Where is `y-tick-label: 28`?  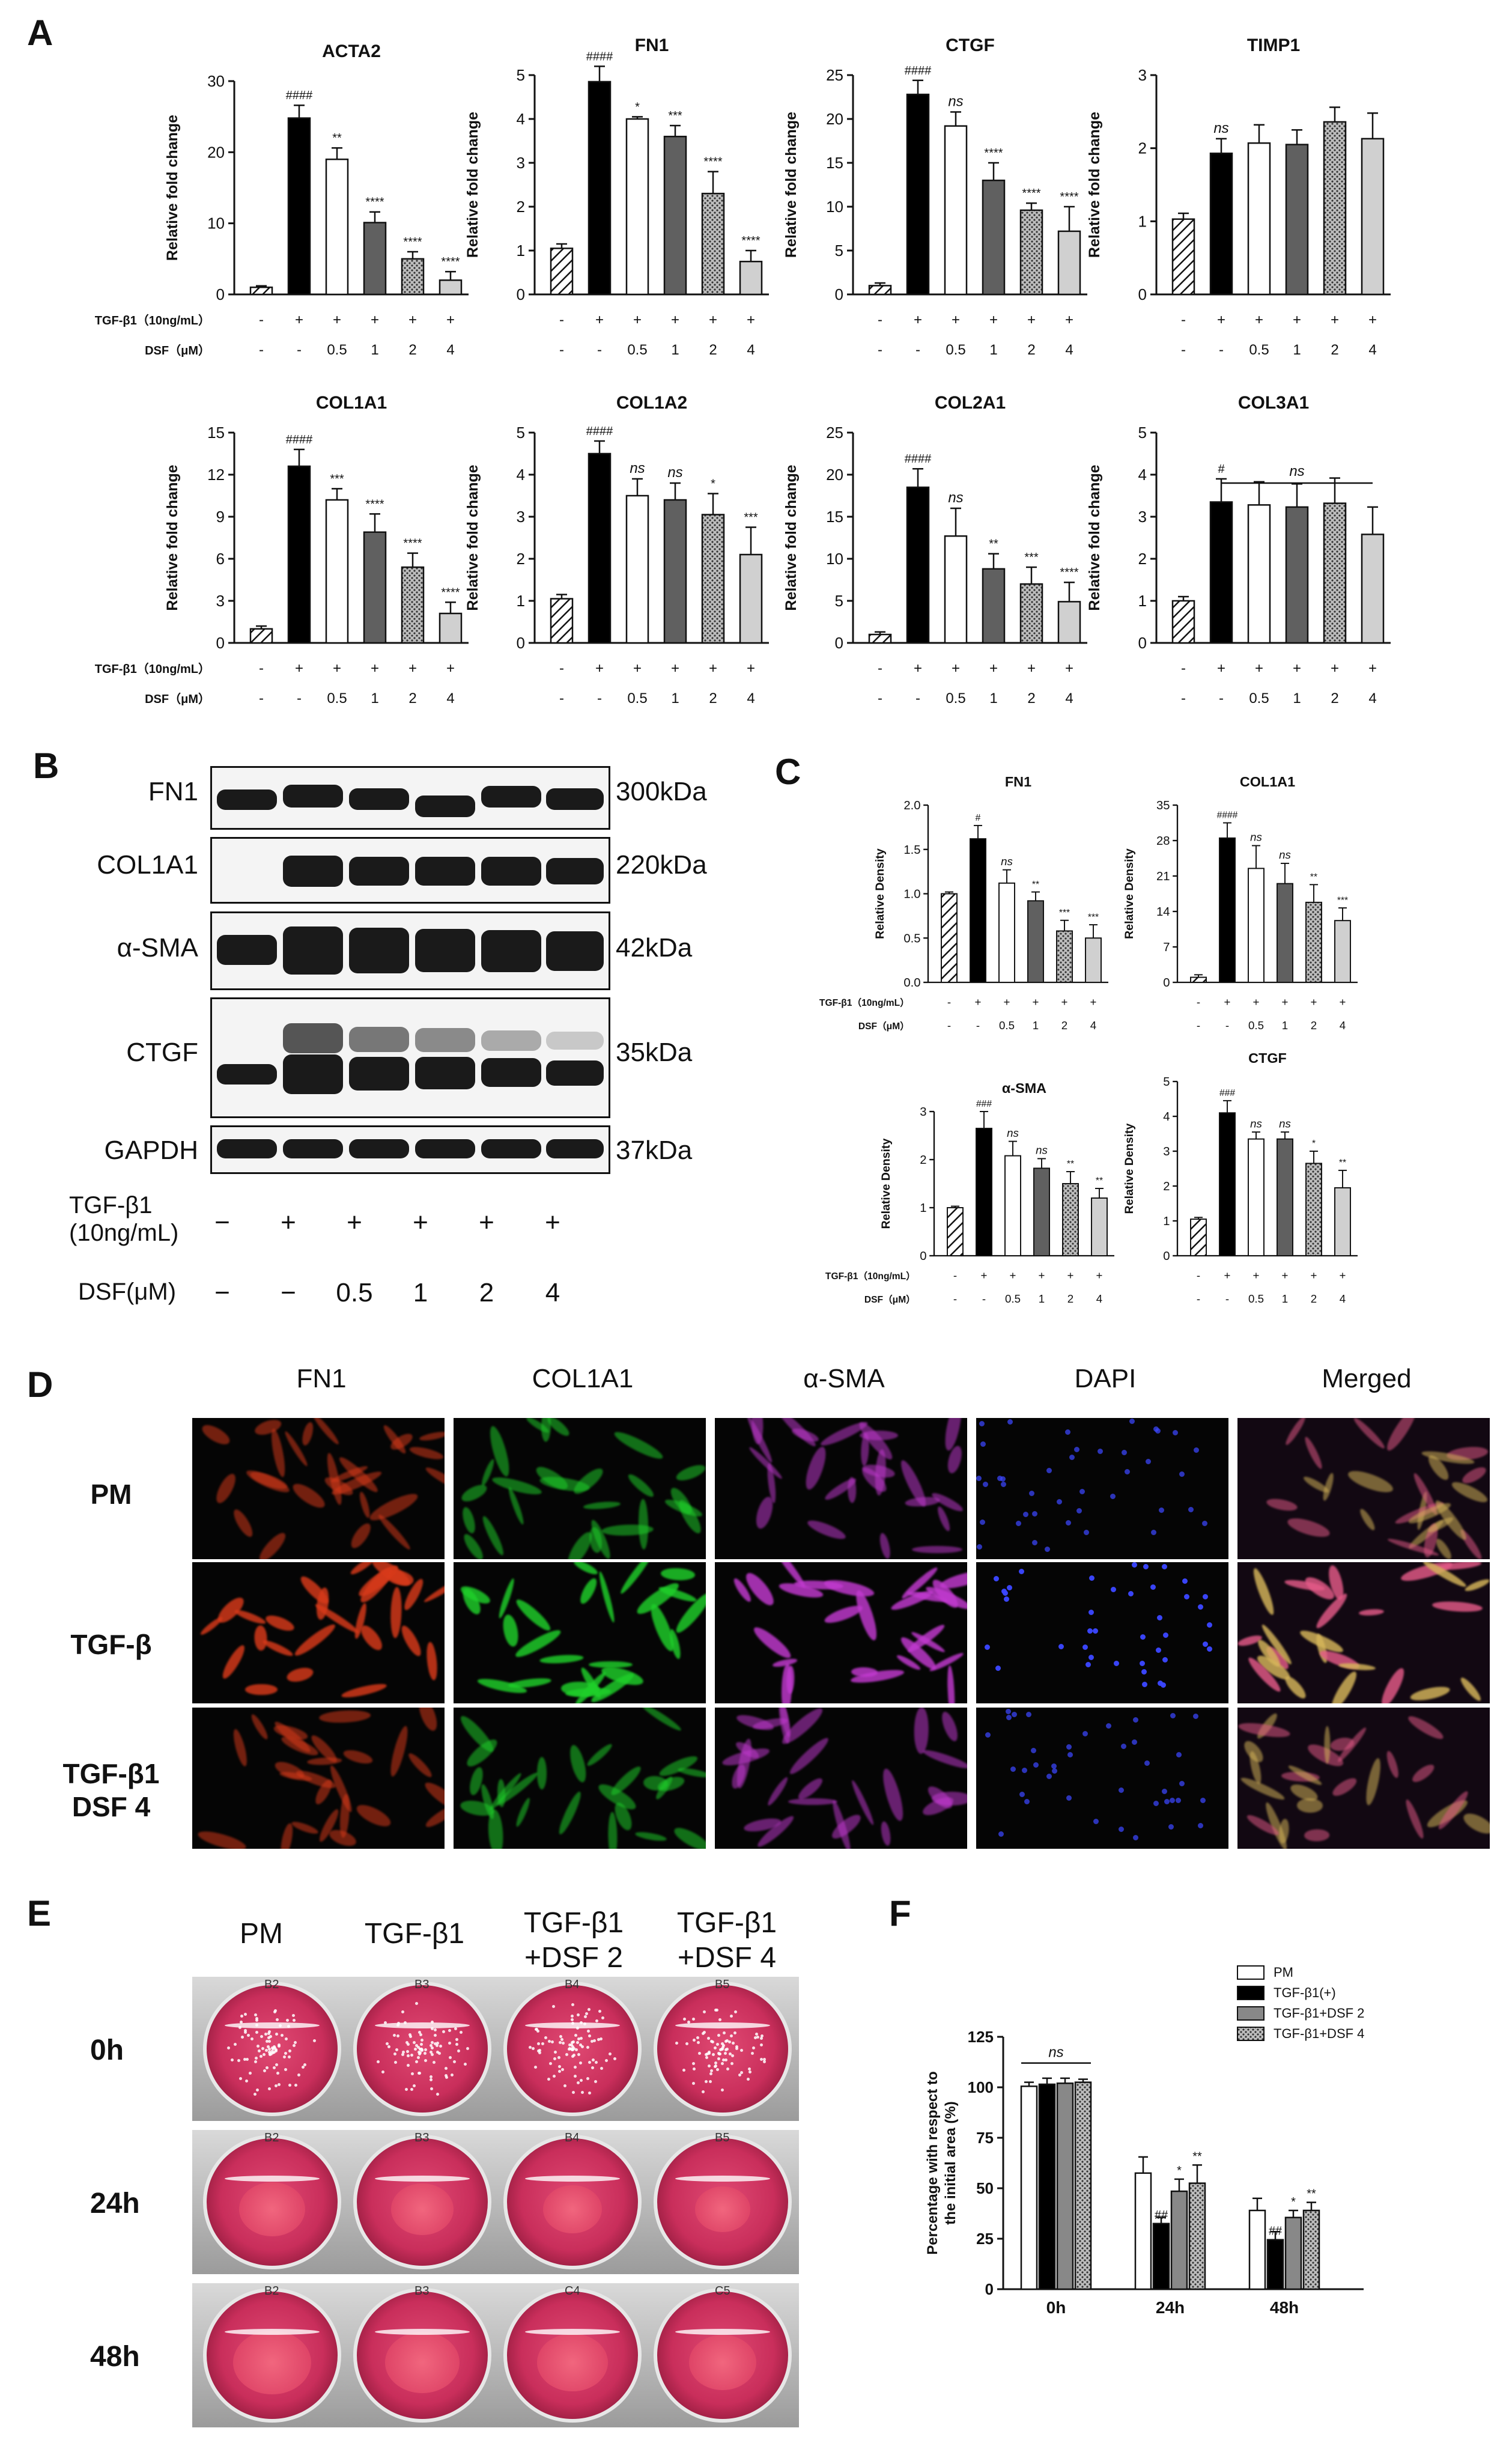 y-tick-label: 28 is located at coordinates (1163, 841).